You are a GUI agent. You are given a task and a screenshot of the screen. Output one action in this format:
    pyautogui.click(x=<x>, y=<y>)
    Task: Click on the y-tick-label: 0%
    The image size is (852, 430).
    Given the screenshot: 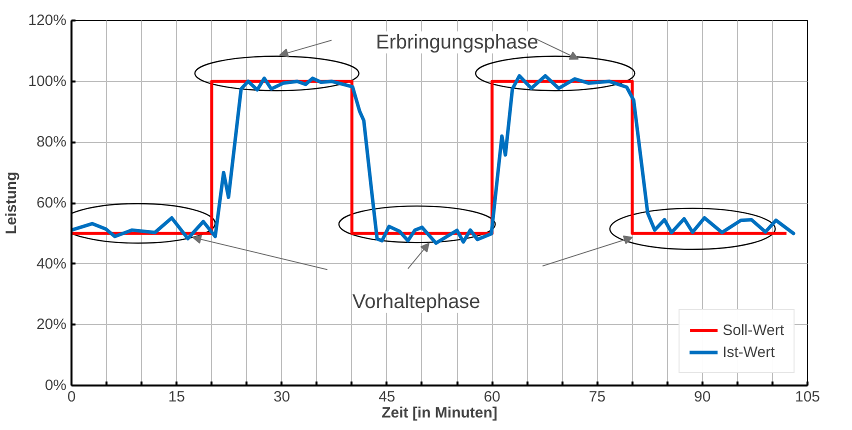 What is the action you would take?
    pyautogui.click(x=55, y=385)
    